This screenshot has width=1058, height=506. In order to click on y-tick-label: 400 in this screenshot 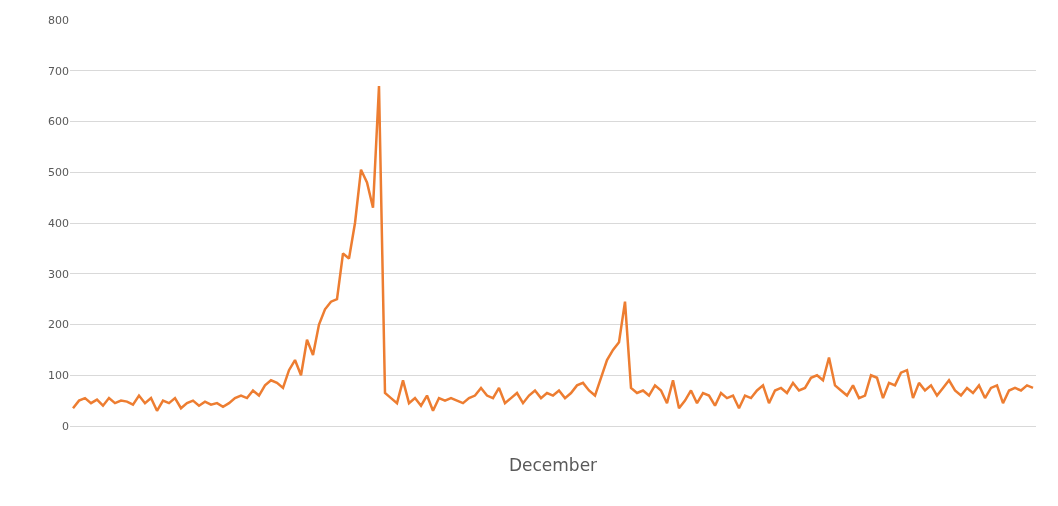, I will do `click(58, 223)`.